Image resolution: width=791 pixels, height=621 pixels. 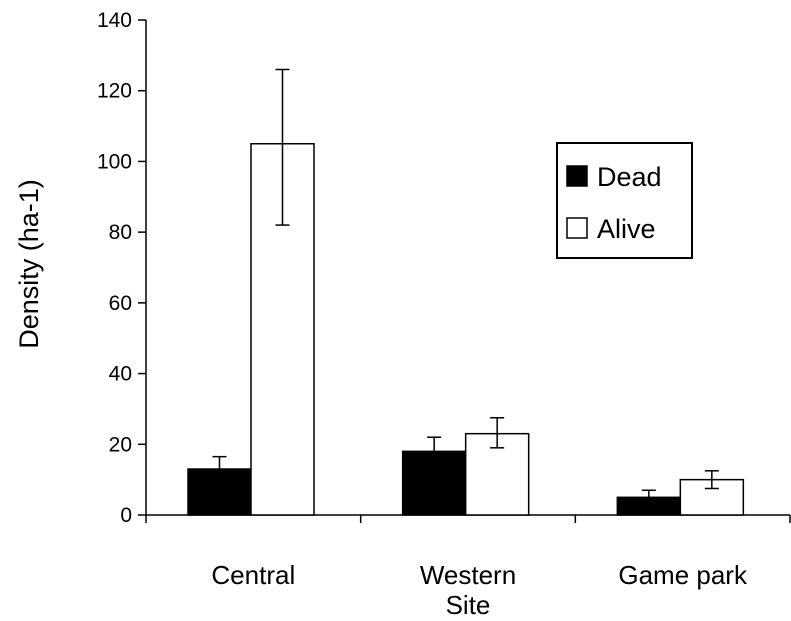 What do you see at coordinates (120, 232) in the screenshot?
I see `y-tick-label: 80` at bounding box center [120, 232].